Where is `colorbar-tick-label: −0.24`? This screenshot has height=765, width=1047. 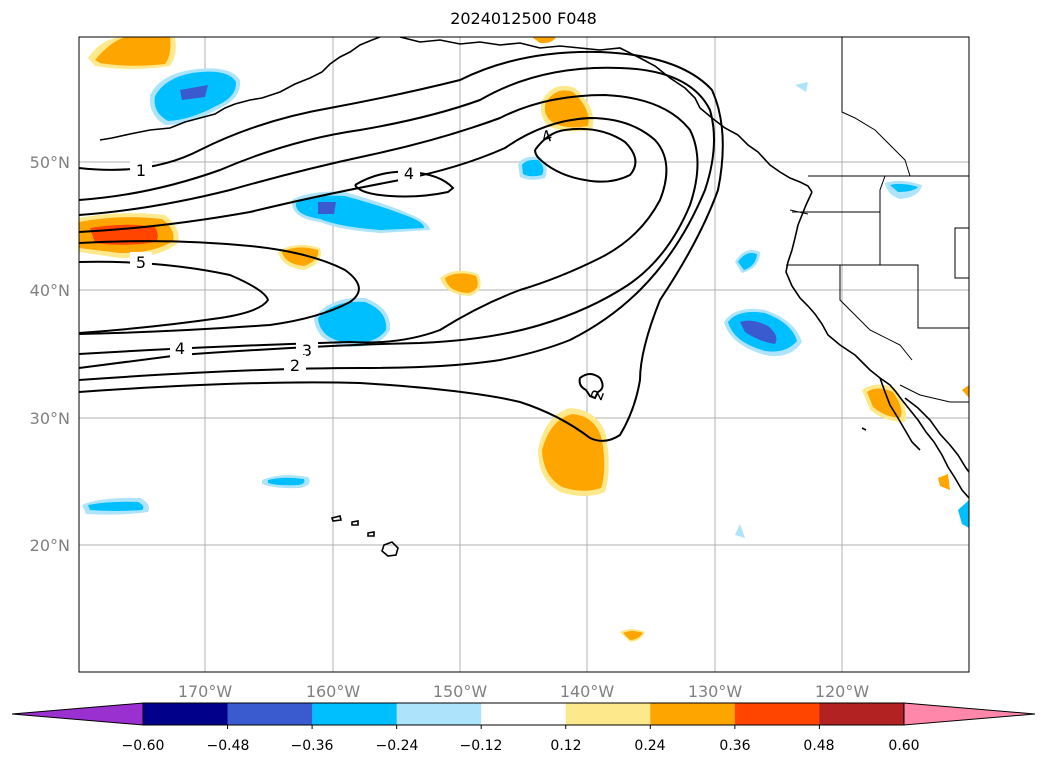
colorbar-tick-label: −0.24 is located at coordinates (397, 746).